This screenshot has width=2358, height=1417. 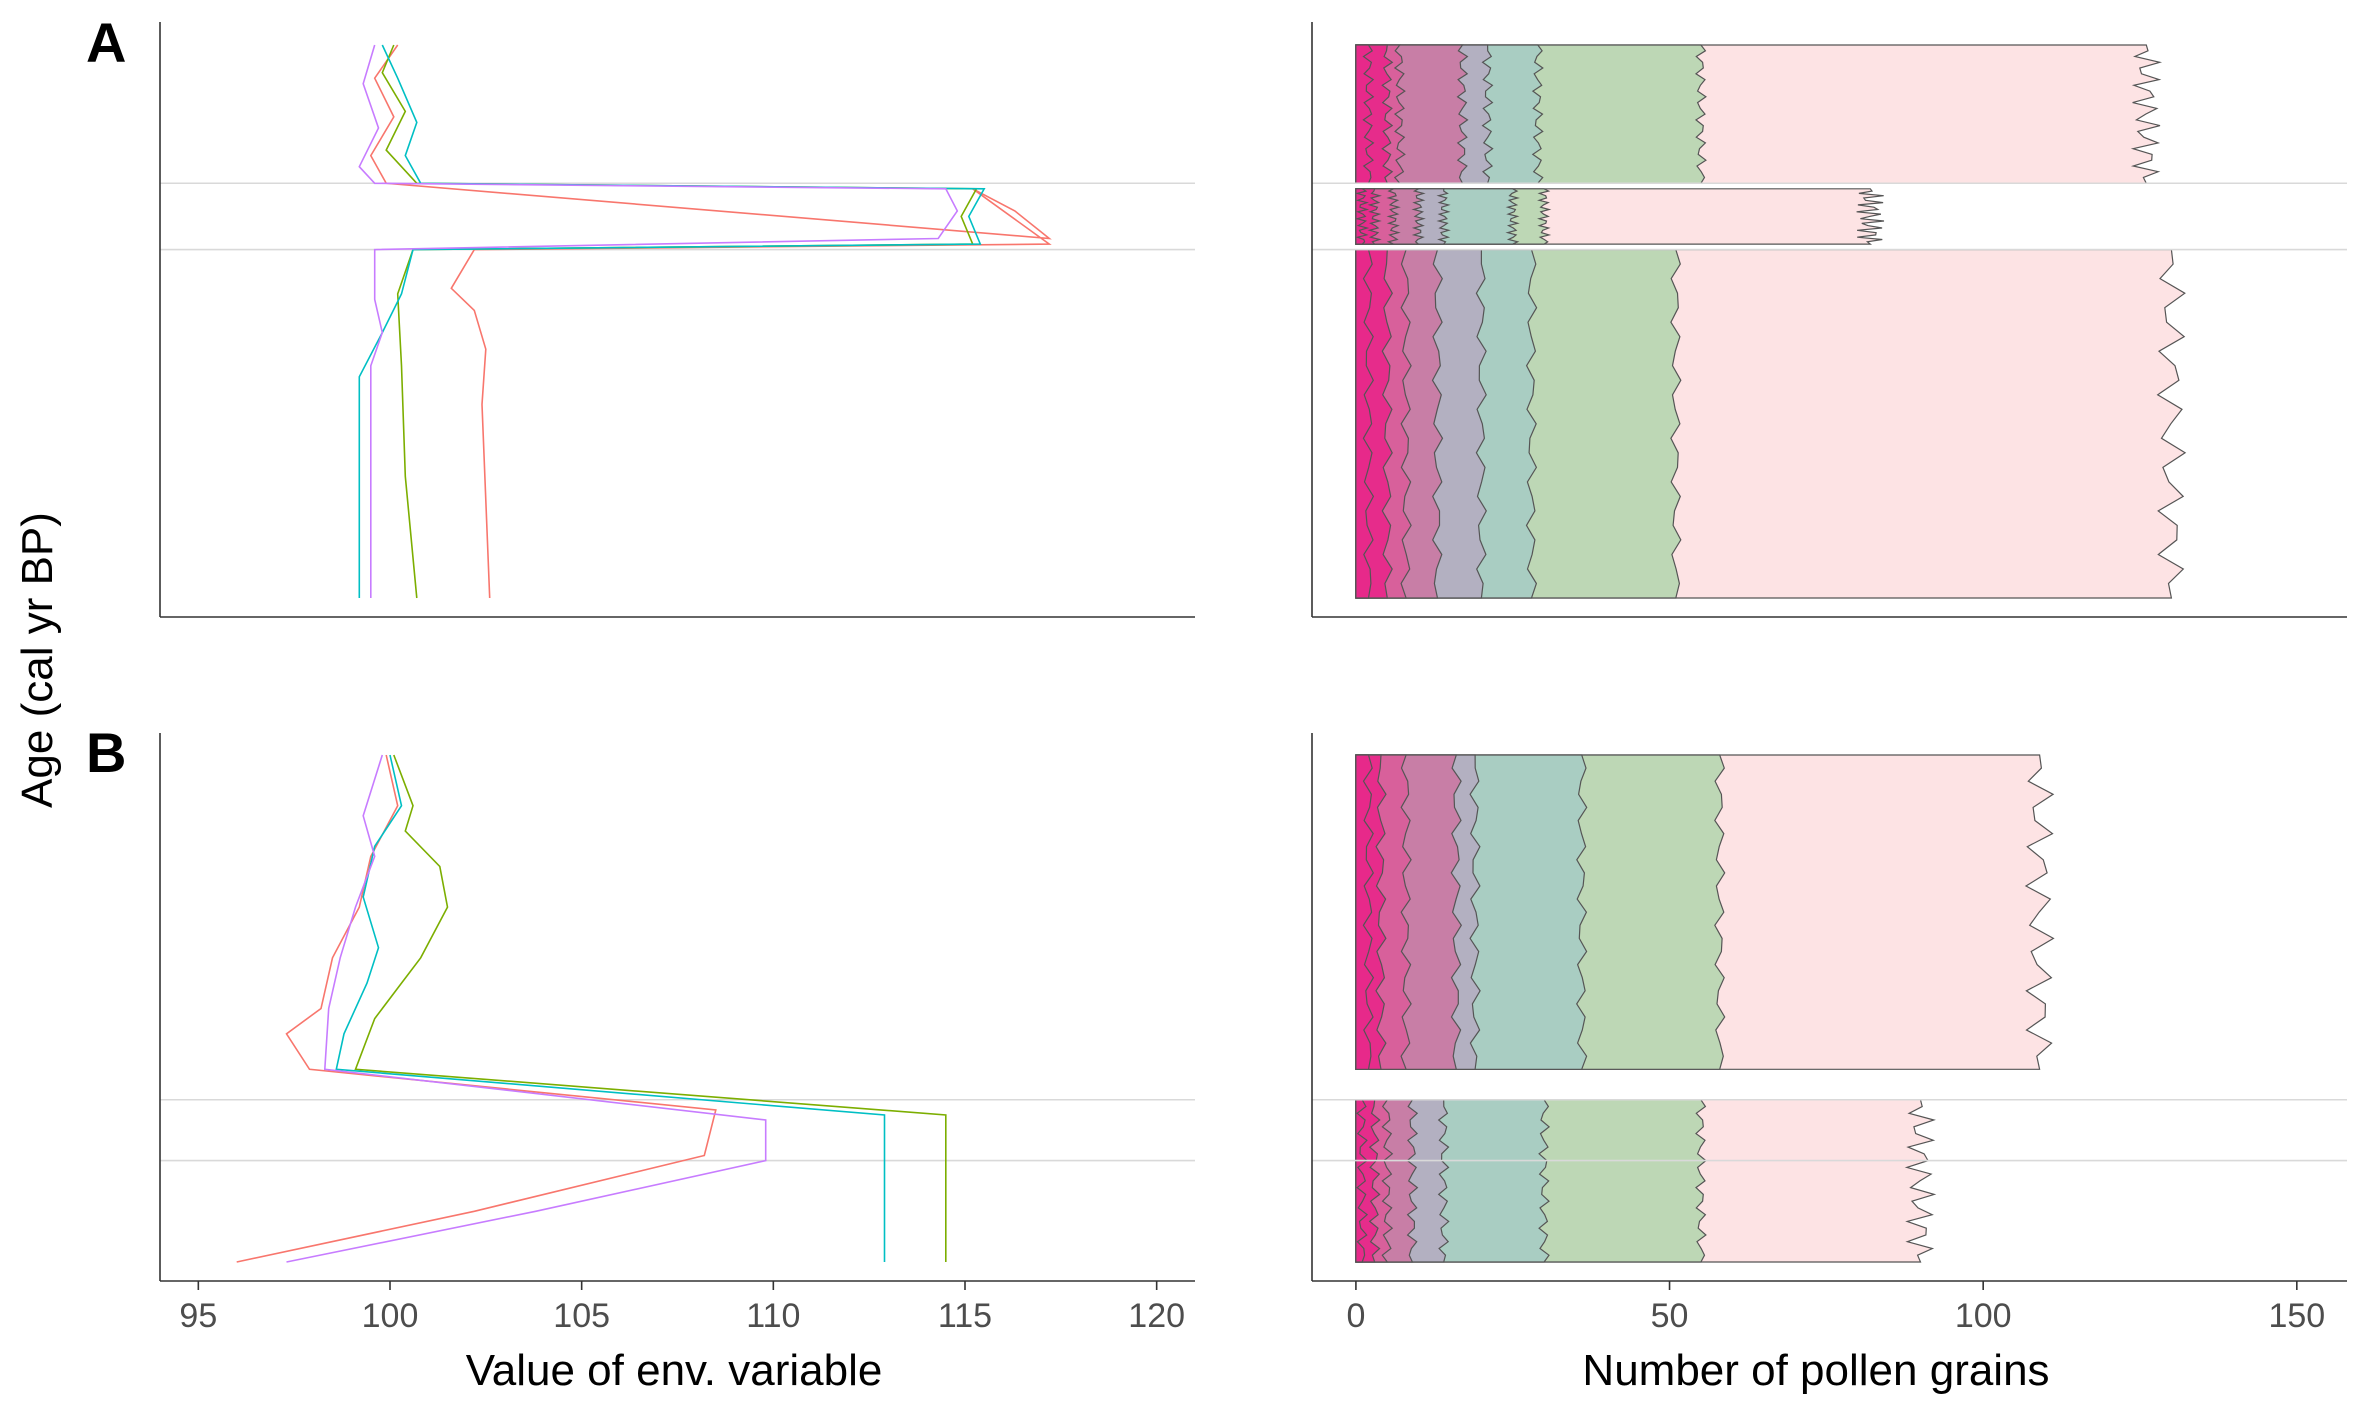 I want to click on x-tick-label: 0, so click(x=1355, y=1316).